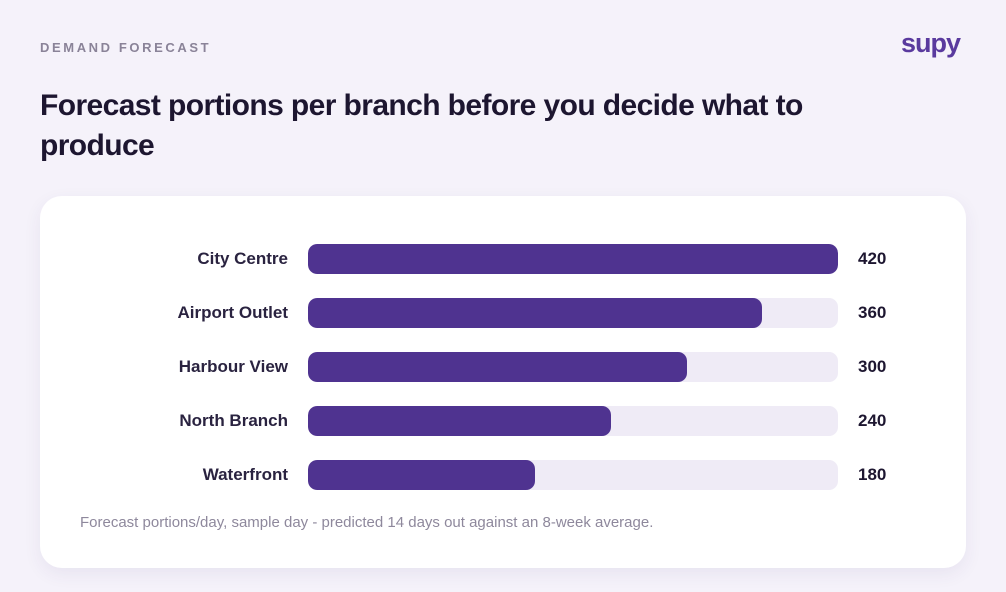  I want to click on value-label: 180, so click(872, 474).